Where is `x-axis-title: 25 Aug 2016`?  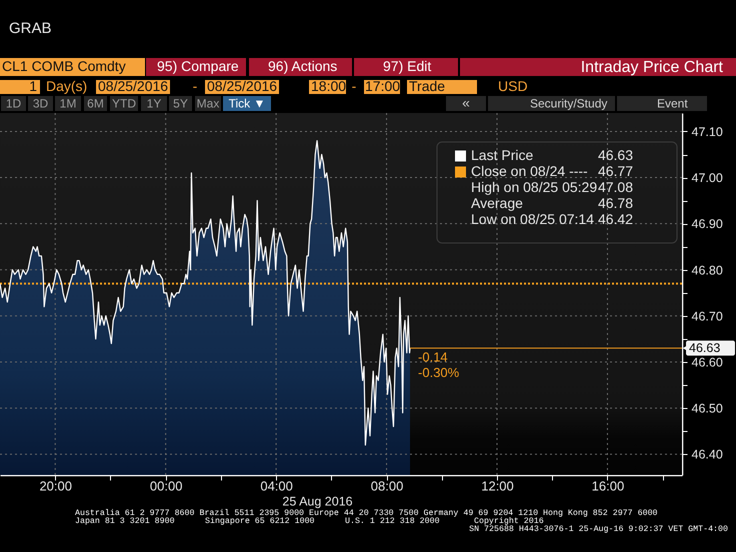
x-axis-title: 25 Aug 2016 is located at coordinates (317, 501).